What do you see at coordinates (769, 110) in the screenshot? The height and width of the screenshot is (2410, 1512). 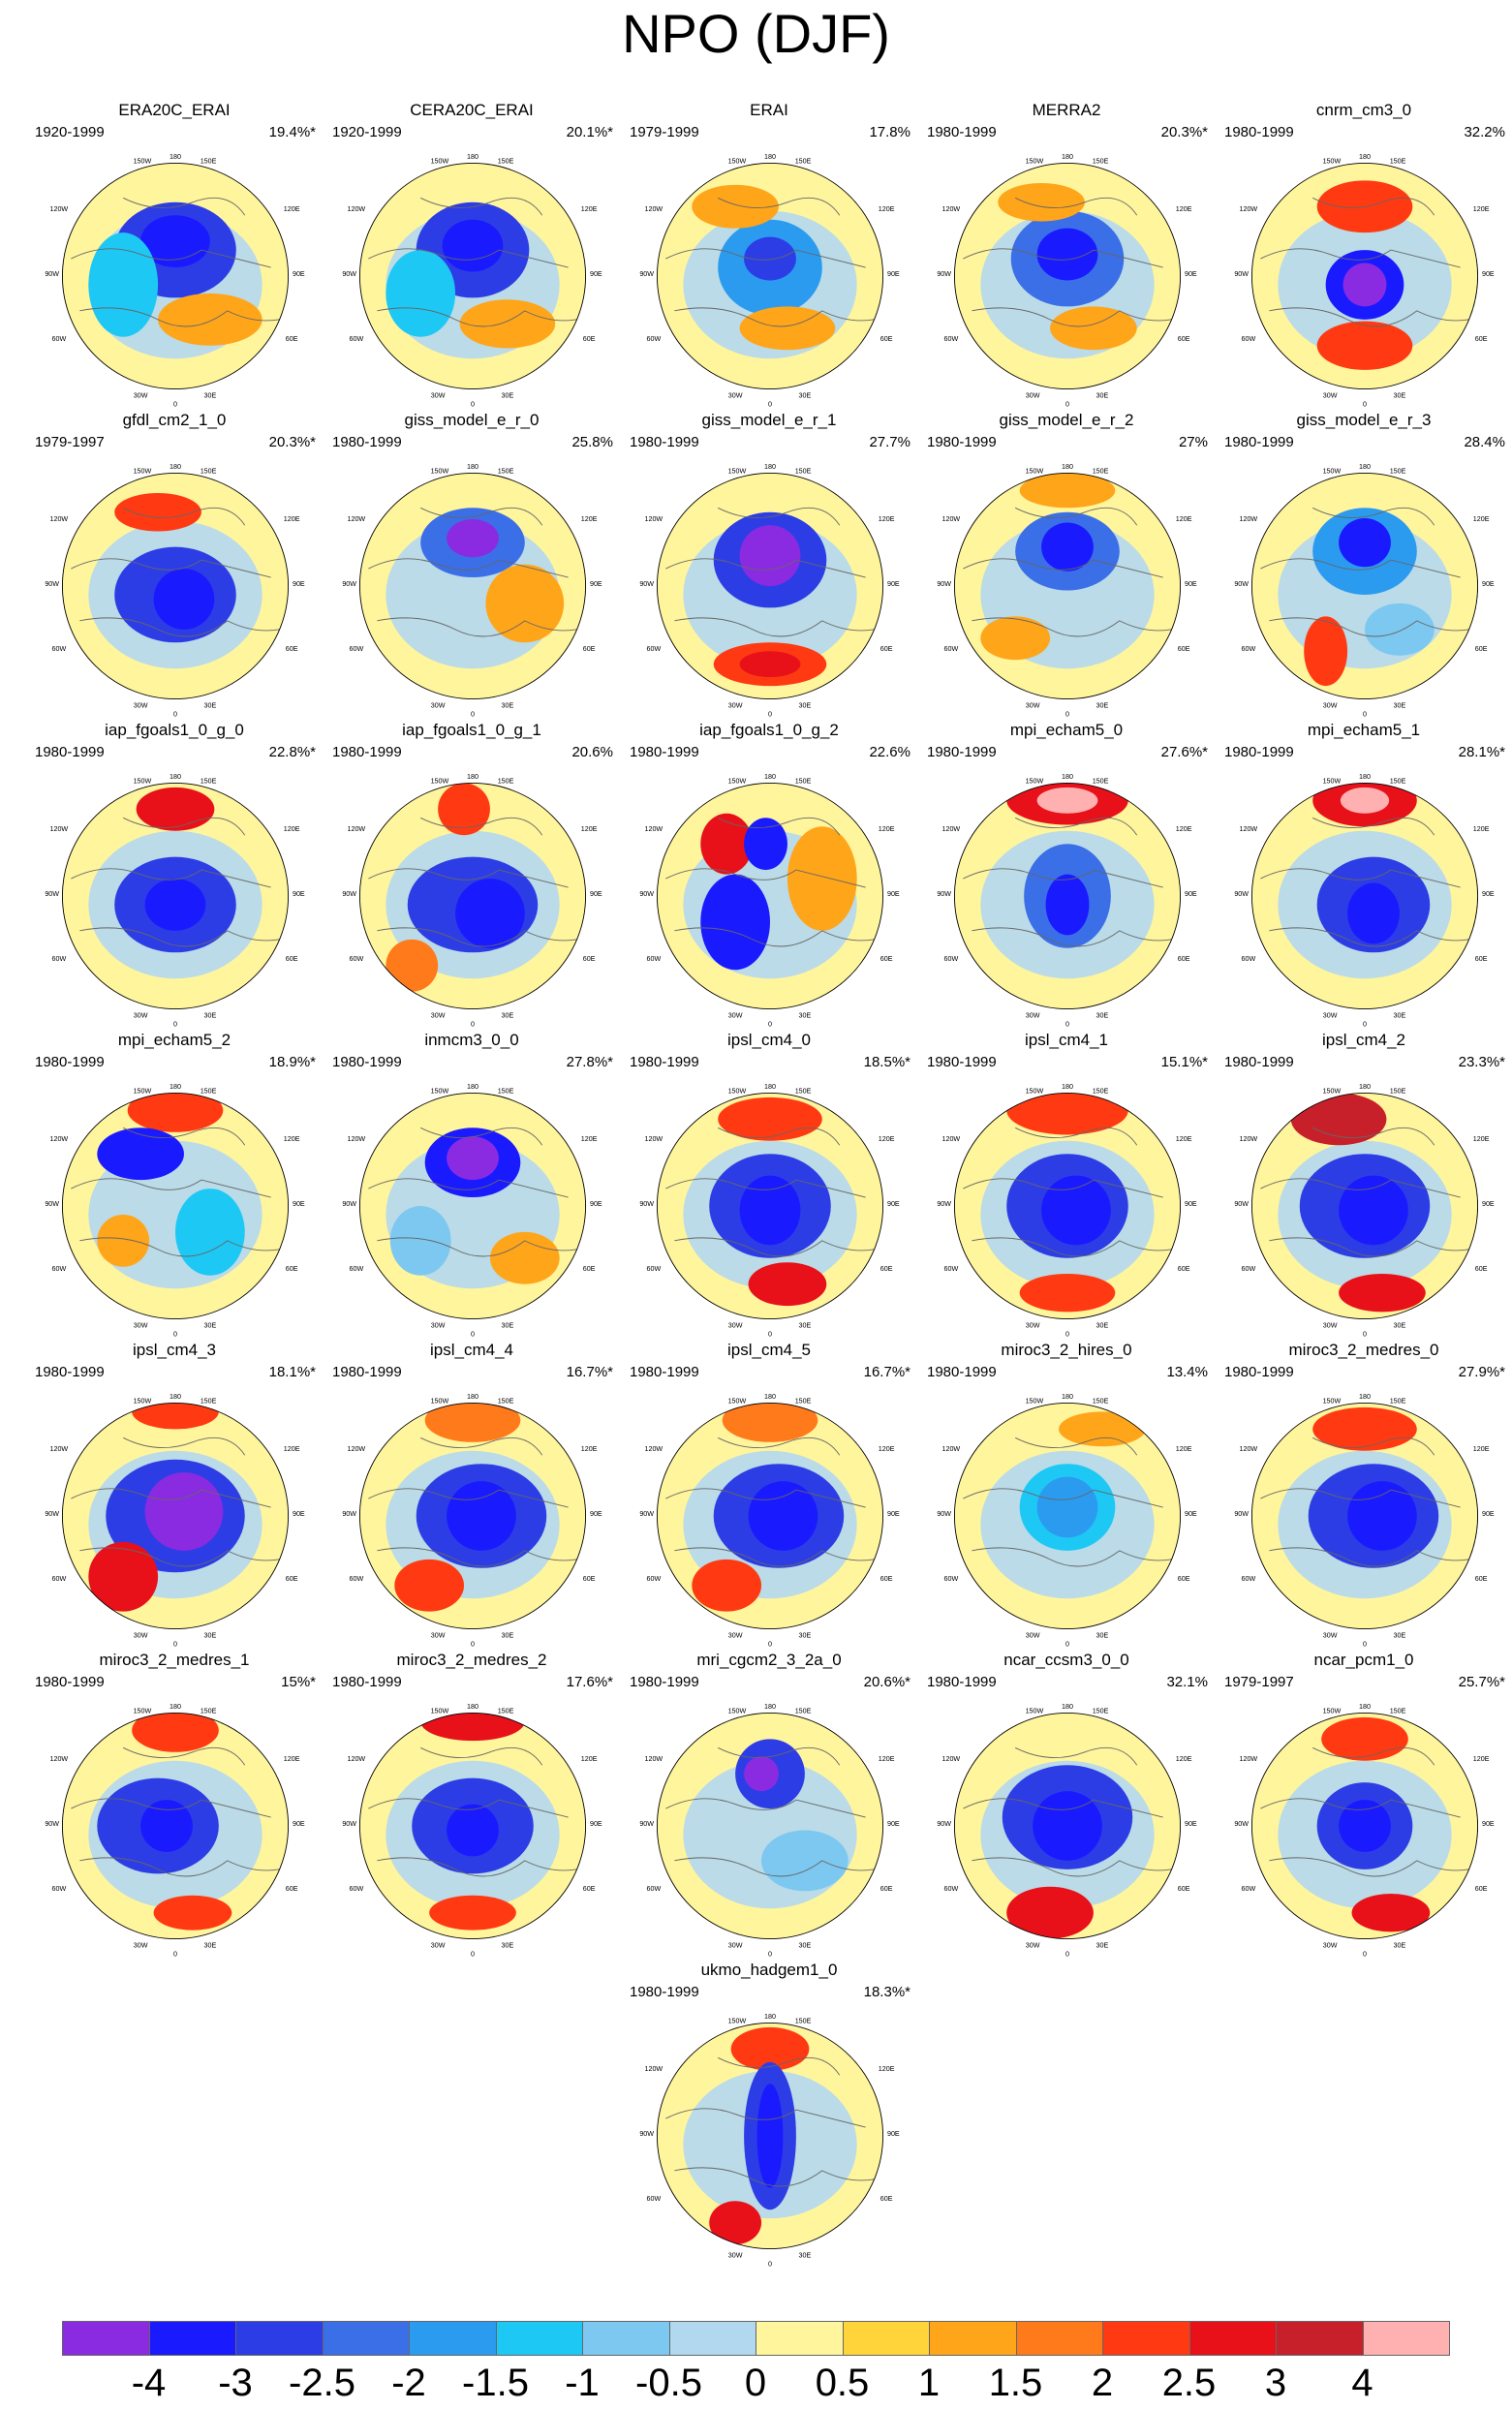 I see `panel-title: ERAI` at bounding box center [769, 110].